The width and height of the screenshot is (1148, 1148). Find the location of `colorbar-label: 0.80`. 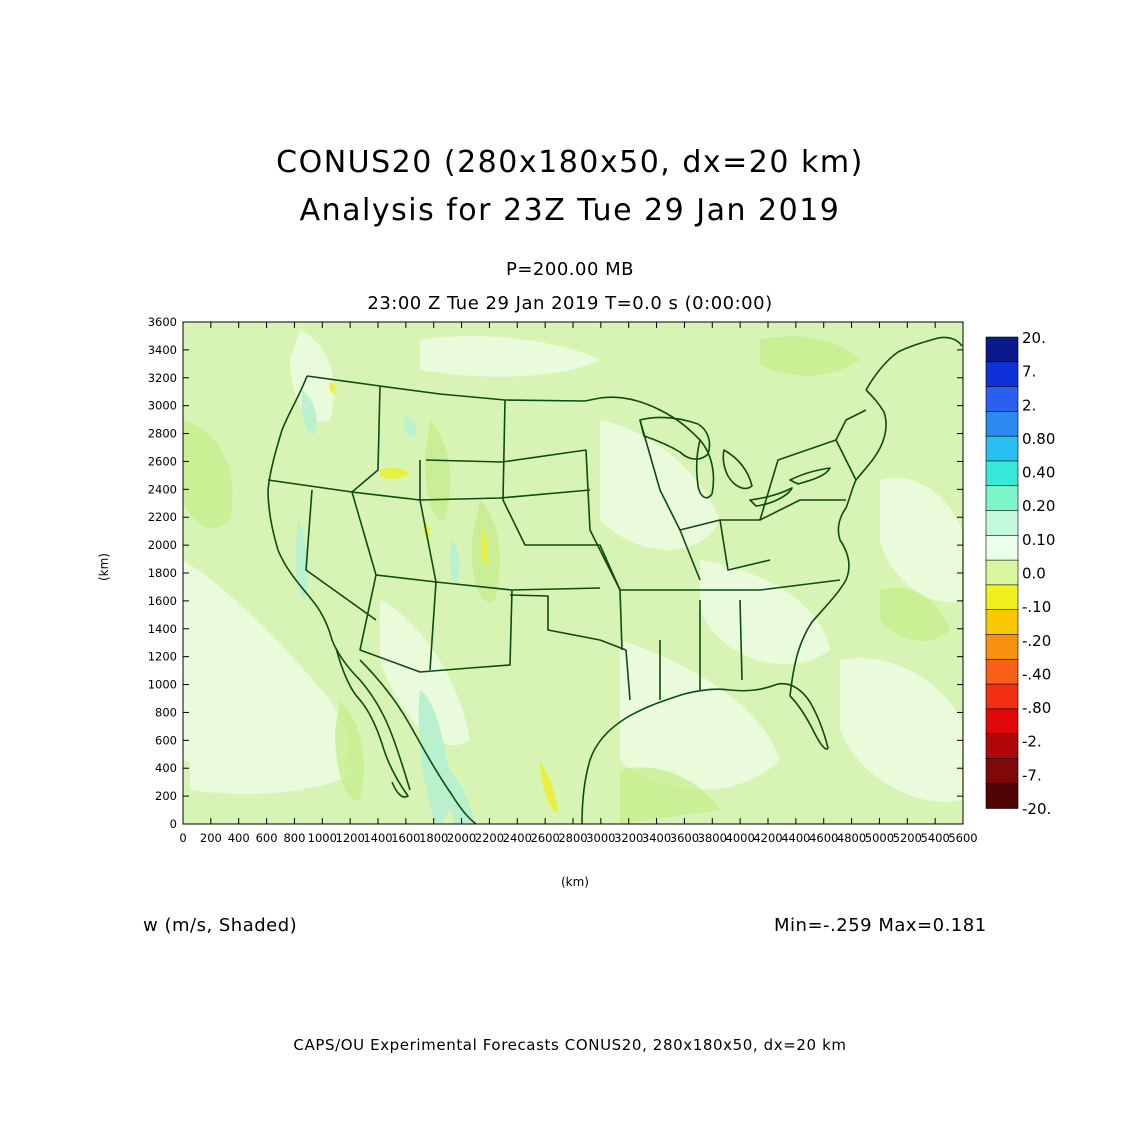

colorbar-label: 0.80 is located at coordinates (1038, 439).